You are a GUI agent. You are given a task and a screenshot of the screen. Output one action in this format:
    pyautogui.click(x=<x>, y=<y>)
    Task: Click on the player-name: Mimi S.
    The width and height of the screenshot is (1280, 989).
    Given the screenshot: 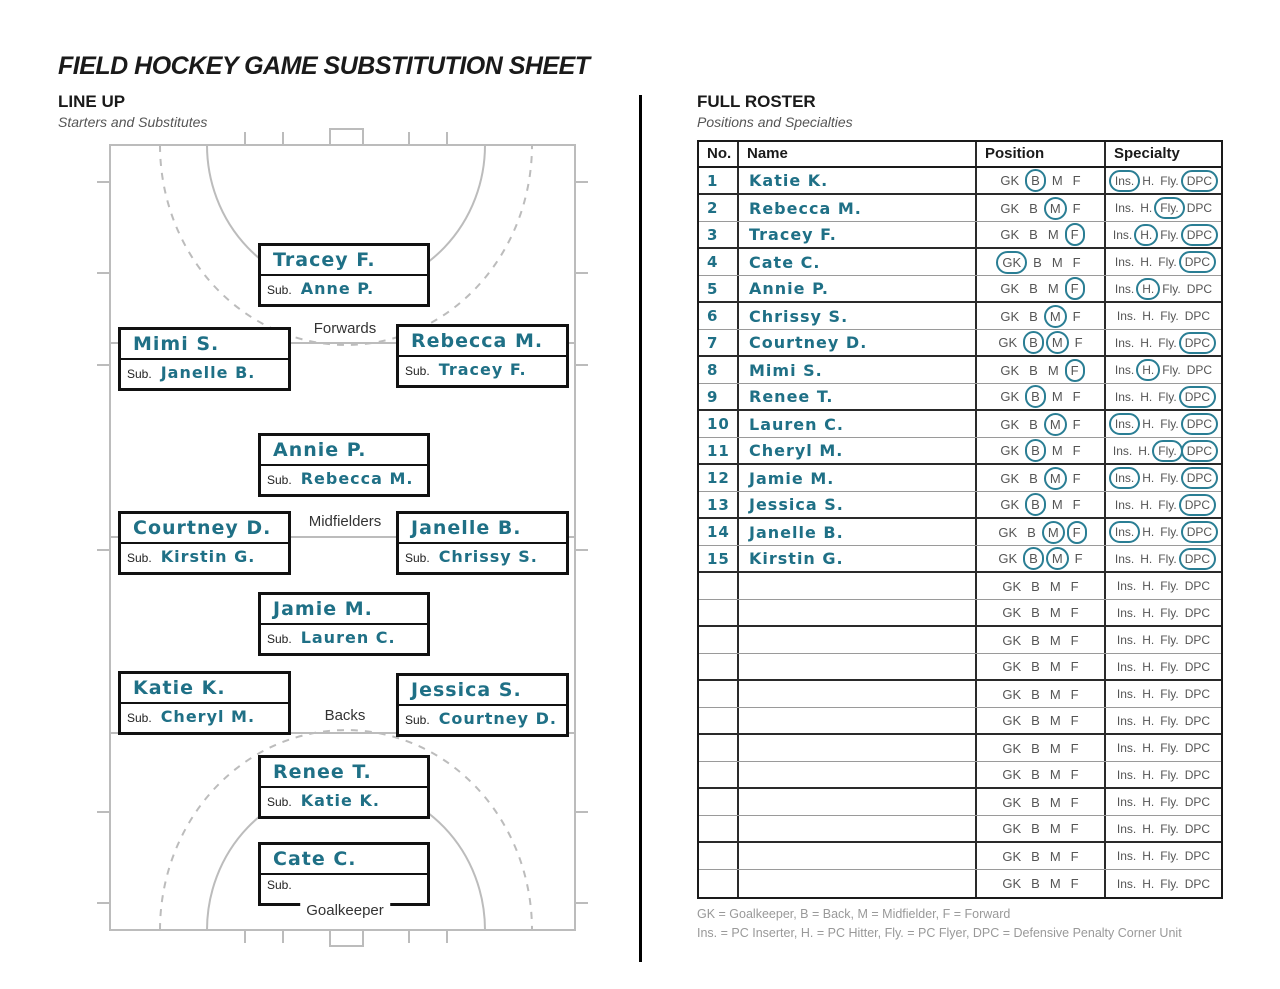 What is the action you would take?
    pyautogui.click(x=858, y=370)
    